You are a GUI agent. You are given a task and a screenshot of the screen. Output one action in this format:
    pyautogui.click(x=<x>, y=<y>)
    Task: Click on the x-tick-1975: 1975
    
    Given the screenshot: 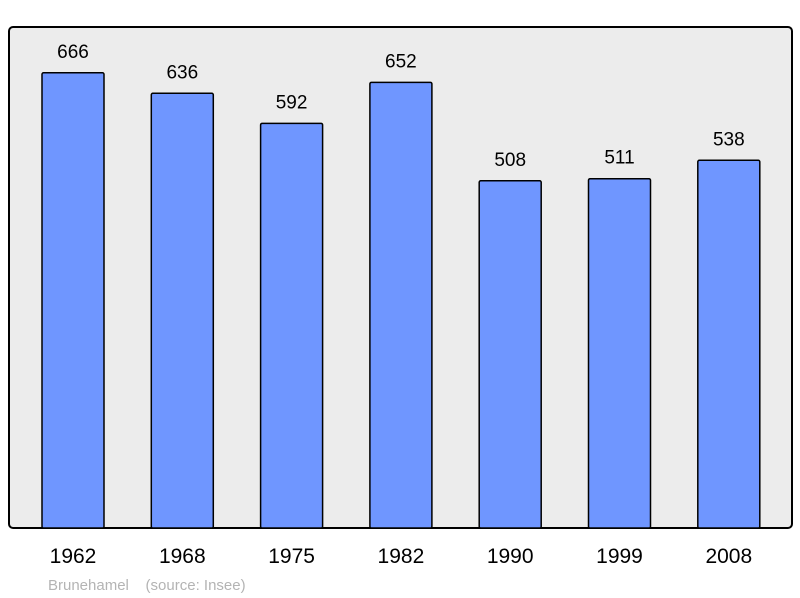 What is the action you would take?
    pyautogui.click(x=291, y=556)
    